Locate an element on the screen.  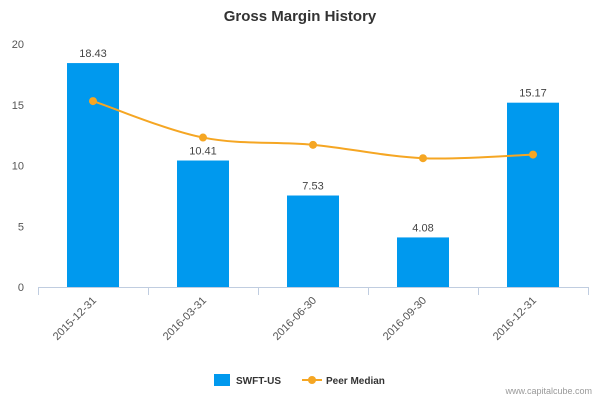
credit-text: www.capitalcube.com is located at coordinates (548, 391).